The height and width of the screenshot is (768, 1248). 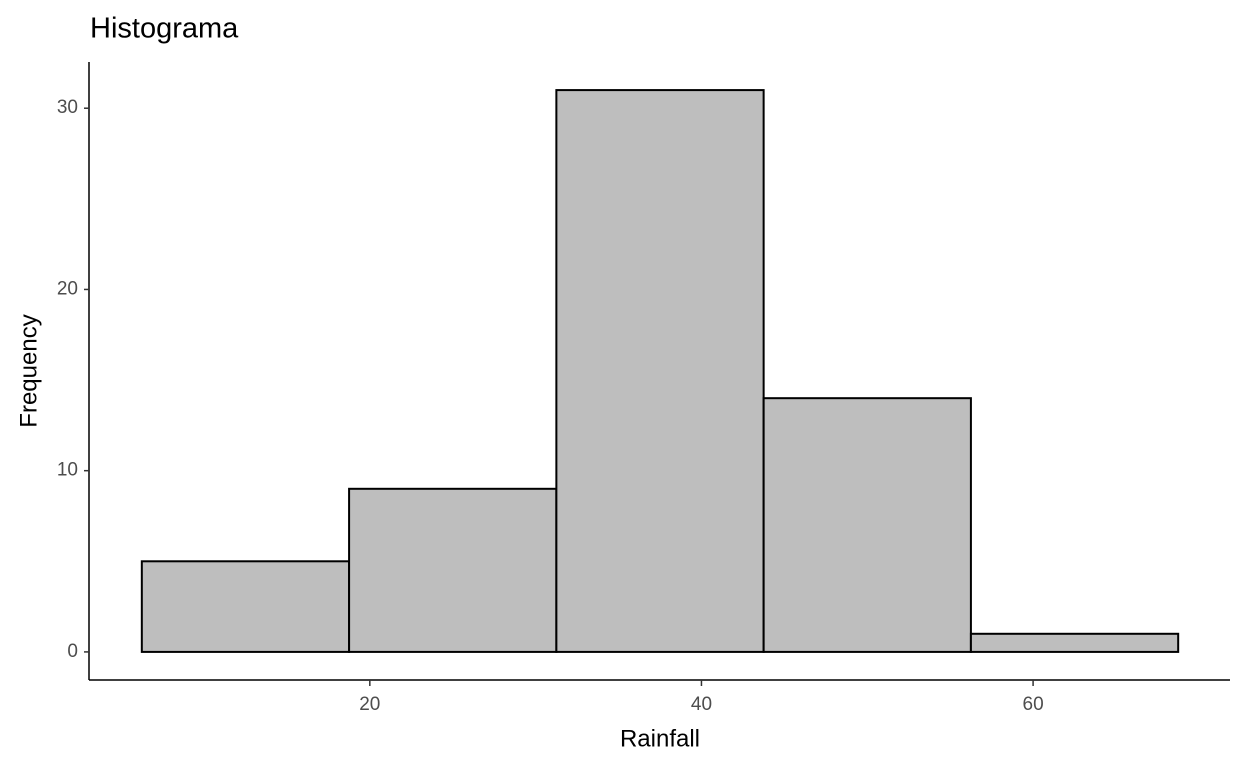 I want to click on y-tick-label: 0, so click(x=72, y=651).